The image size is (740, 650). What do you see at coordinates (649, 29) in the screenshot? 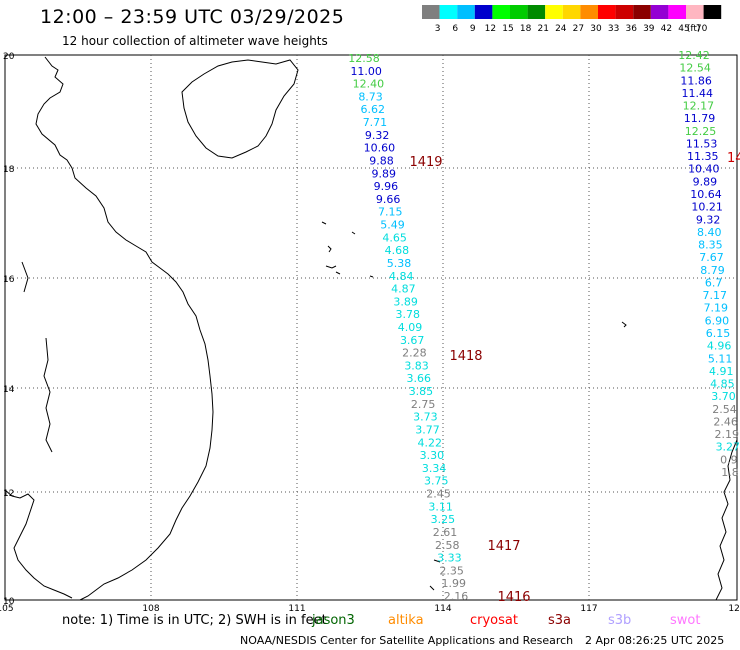
I see `colorbar-tick-label: 39` at bounding box center [649, 29].